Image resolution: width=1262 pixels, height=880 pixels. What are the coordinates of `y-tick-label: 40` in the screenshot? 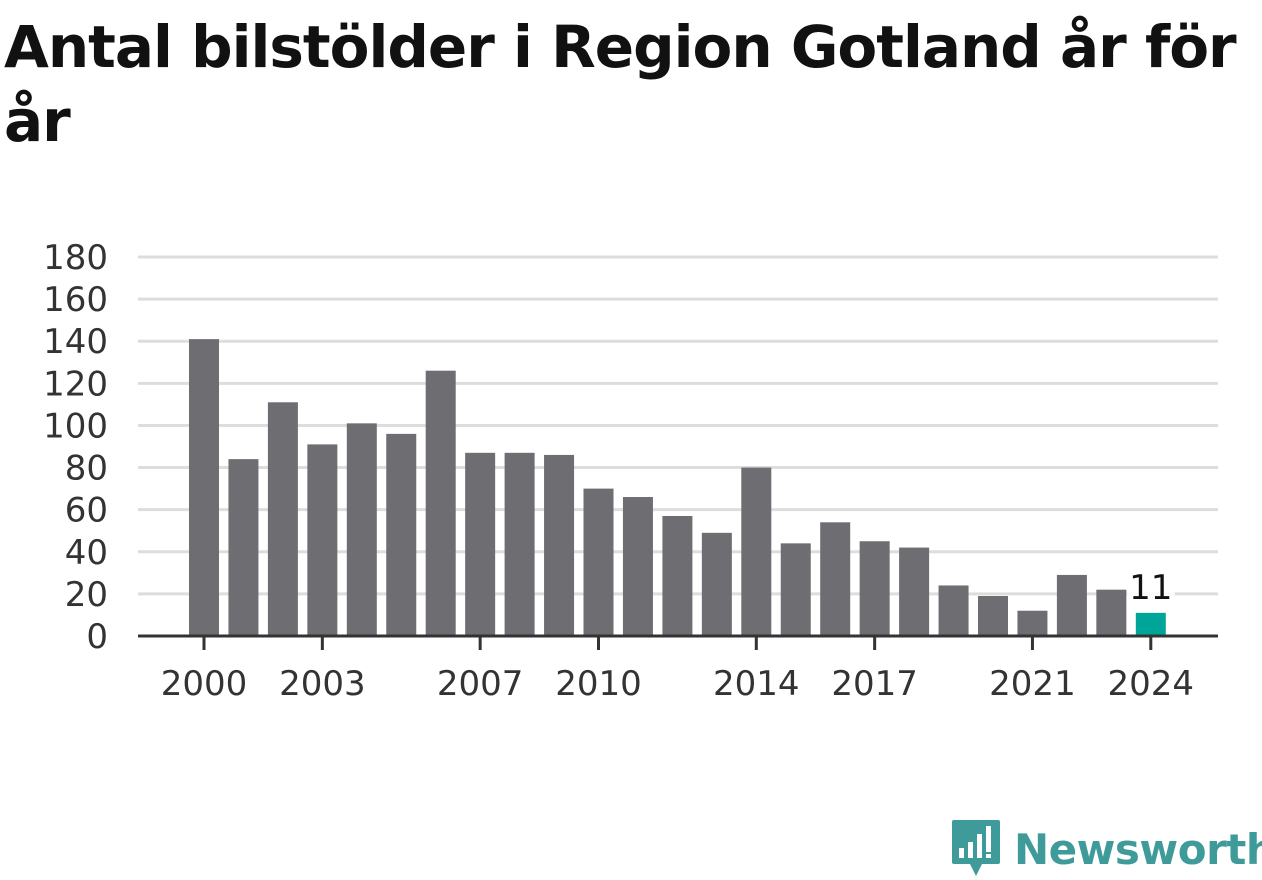 It's located at (86, 553).